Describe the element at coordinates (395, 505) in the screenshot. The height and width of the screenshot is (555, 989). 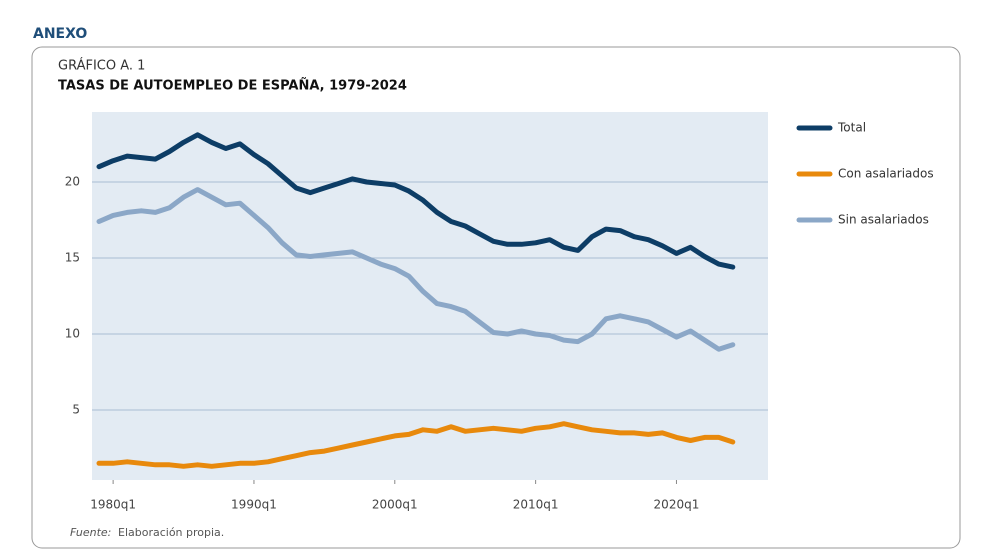
I see `x-tick-label: 2000q1` at that location.